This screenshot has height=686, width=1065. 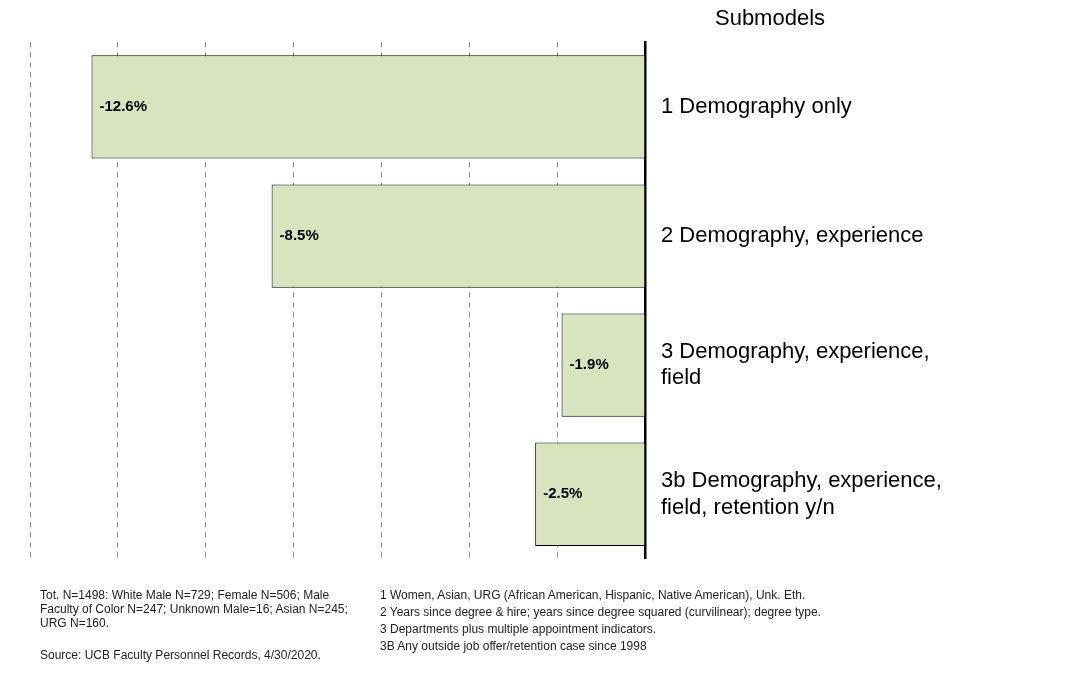 What do you see at coordinates (795, 364) in the screenshot?
I see `y-tick-label: 3 Demography, experience, field` at bounding box center [795, 364].